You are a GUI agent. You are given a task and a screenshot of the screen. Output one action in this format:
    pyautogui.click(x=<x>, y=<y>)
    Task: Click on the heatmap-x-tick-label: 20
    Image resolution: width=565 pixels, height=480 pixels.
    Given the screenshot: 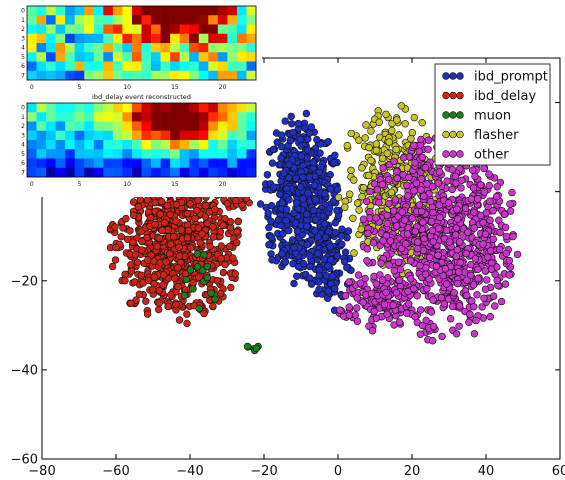 What is the action you would take?
    pyautogui.click(x=223, y=87)
    